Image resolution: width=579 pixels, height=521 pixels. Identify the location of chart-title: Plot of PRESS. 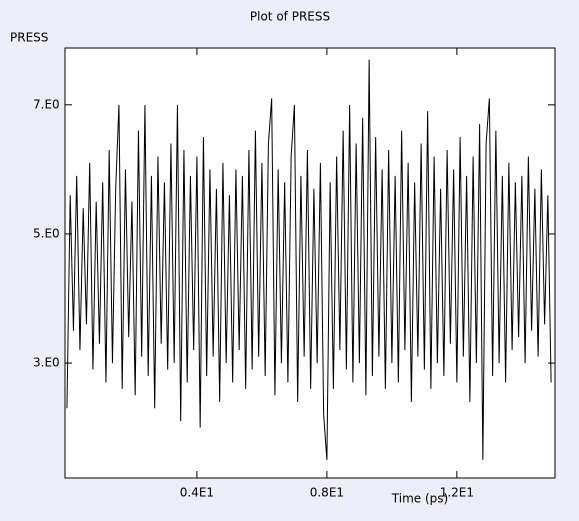
(290, 17).